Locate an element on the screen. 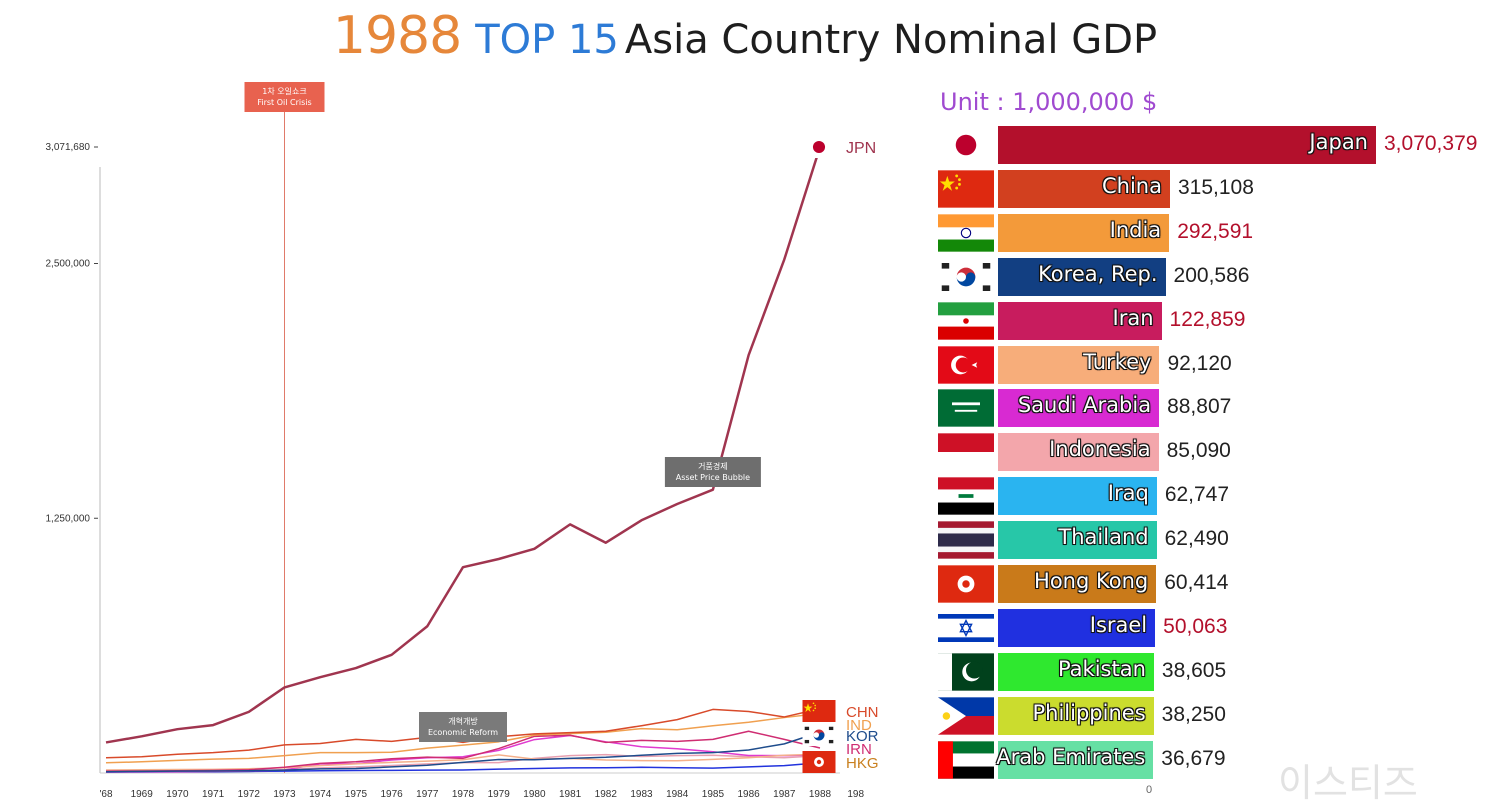 Image resolution: width=1490 pixels, height=807 pixels. bar-row: Iran 122,859 is located at coordinates (1213, 320).